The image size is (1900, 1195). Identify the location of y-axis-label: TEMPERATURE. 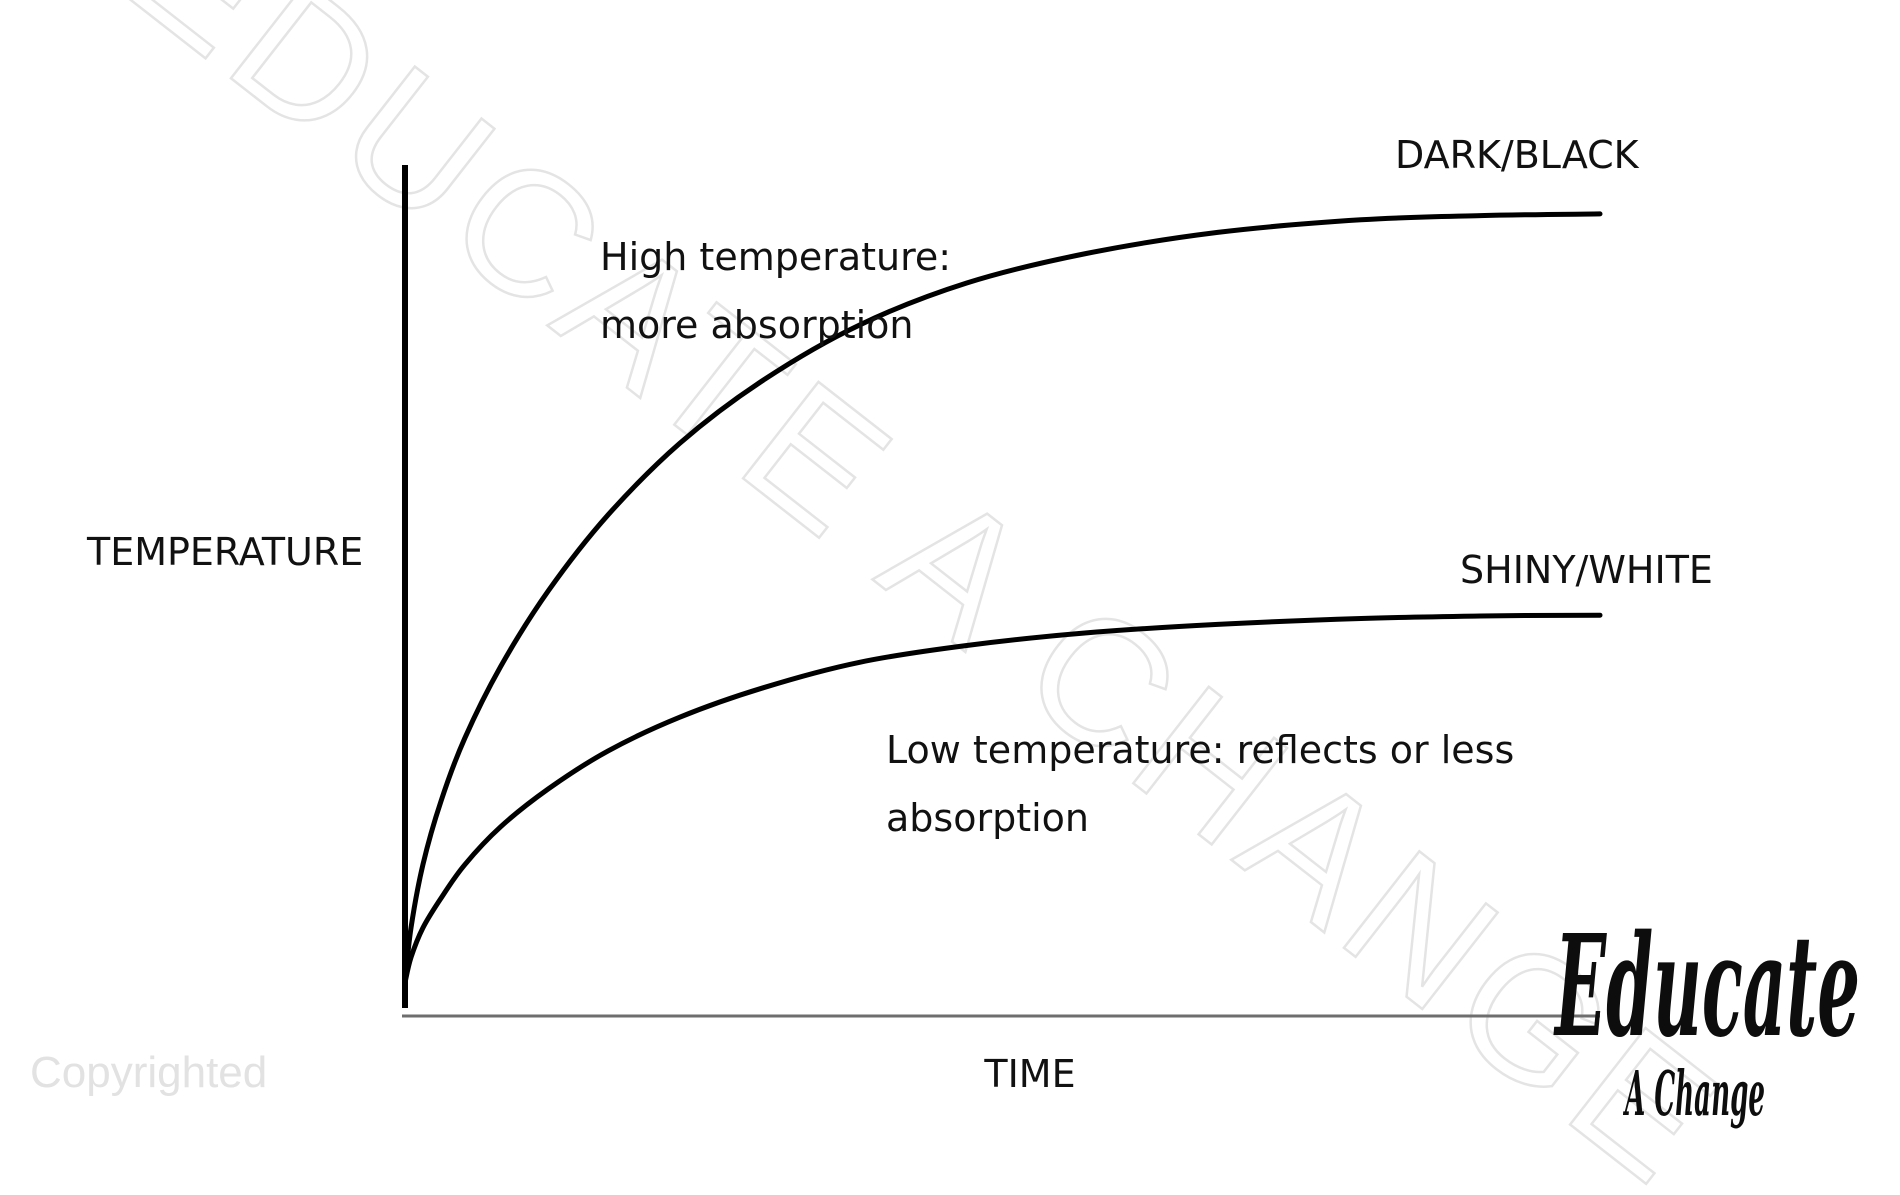
(224, 552).